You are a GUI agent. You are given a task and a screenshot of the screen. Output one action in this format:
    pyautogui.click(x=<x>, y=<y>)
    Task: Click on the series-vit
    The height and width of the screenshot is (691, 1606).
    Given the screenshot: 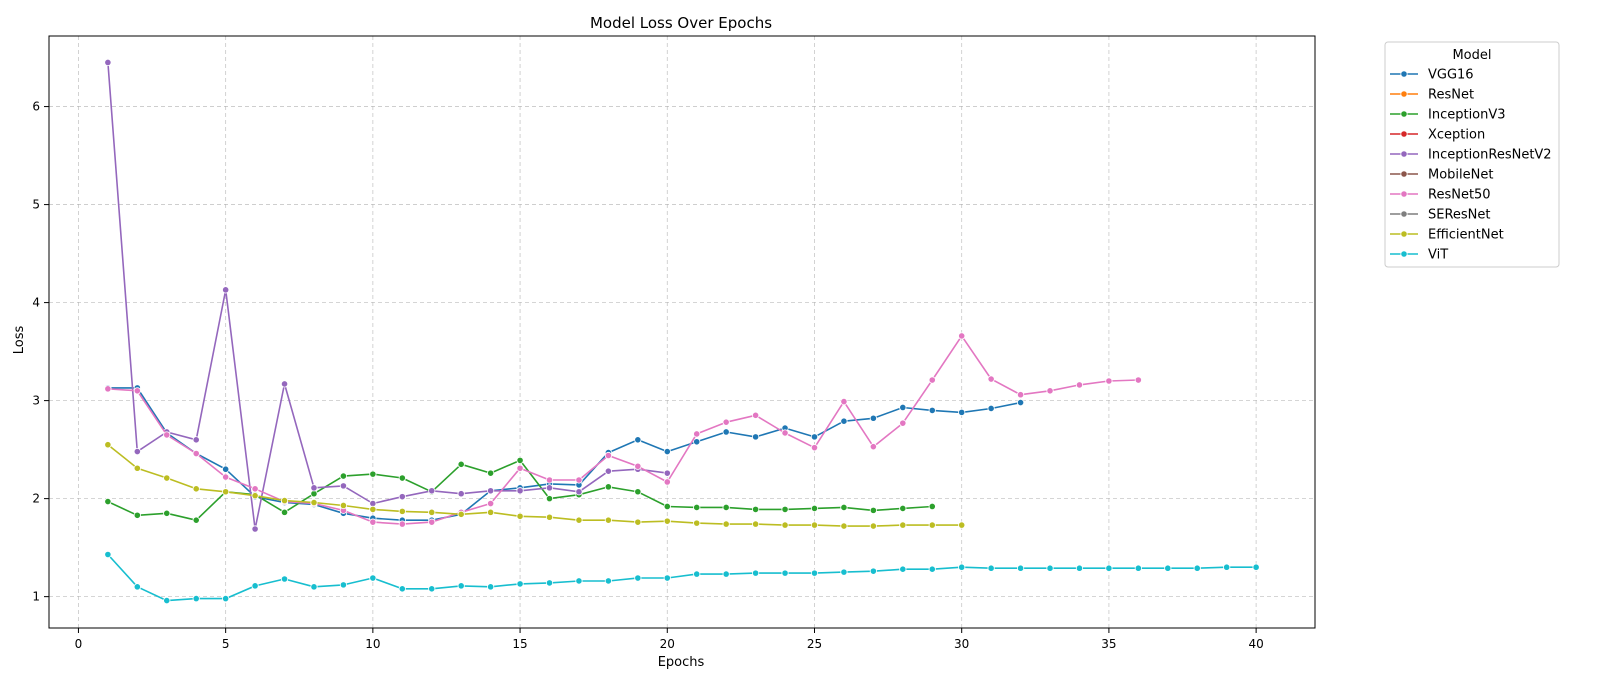 What is the action you would take?
    pyautogui.click(x=682, y=577)
    